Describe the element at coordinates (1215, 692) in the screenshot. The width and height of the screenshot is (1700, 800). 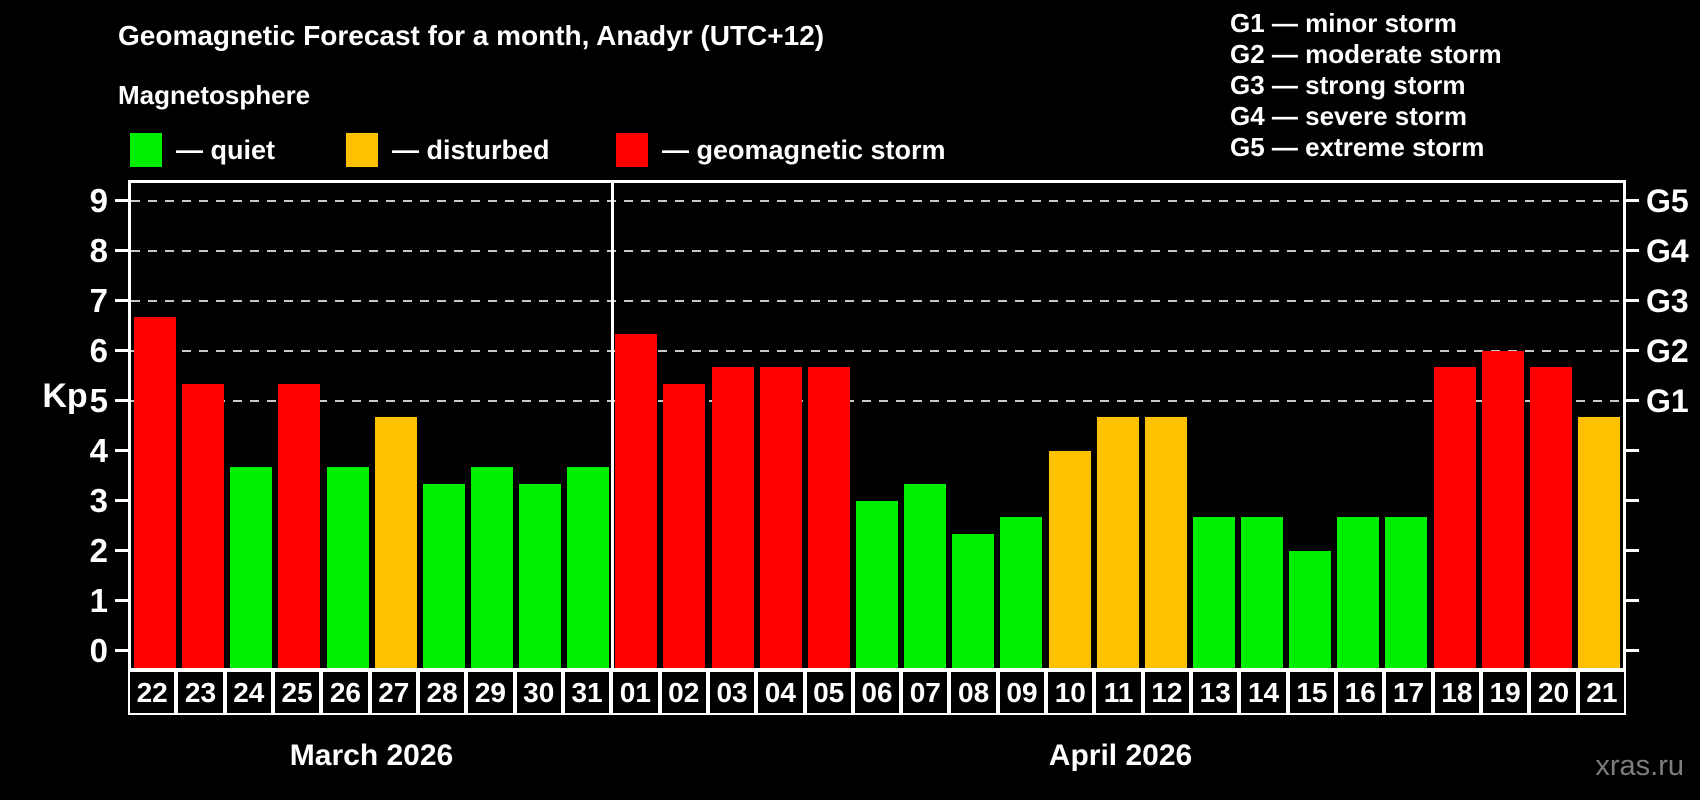
I see `date-label: 13` at that location.